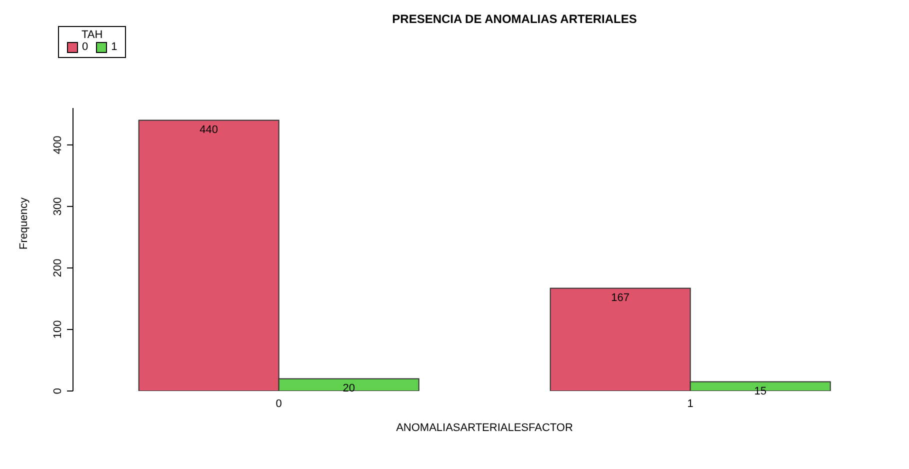  I want to click on chart-title: PRESENCIA DE ANOMALIAS ARTERIALES, so click(514, 18).